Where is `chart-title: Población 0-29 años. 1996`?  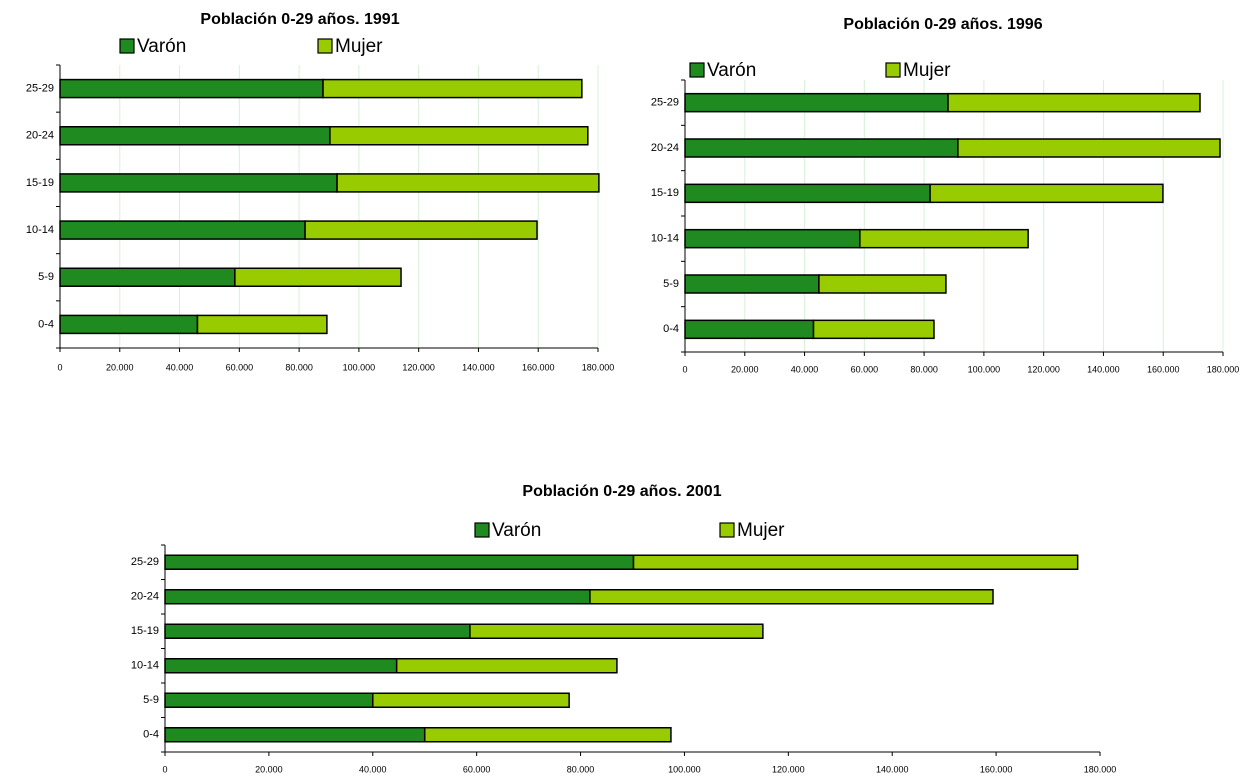
chart-title: Población 0-29 años. 1996 is located at coordinates (942, 24).